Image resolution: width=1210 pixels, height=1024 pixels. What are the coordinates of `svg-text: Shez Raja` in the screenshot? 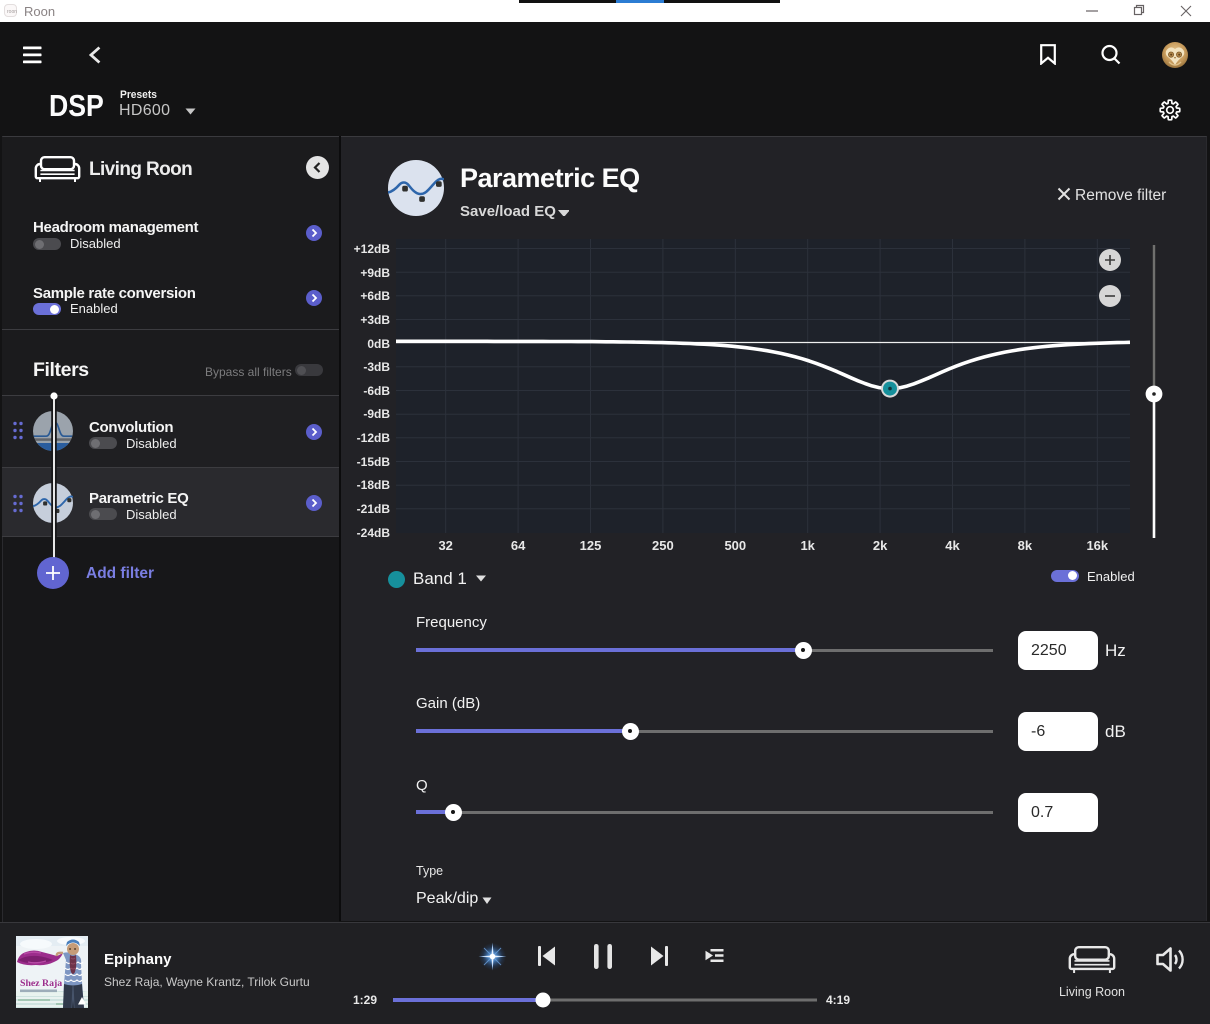 It's located at (41, 983).